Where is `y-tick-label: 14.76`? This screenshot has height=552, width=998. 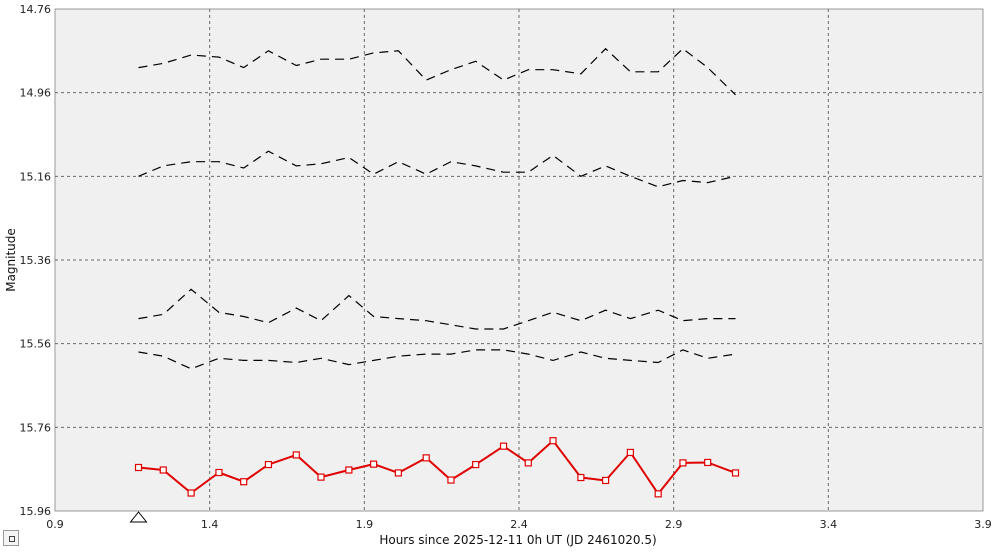
y-tick-label: 14.76 is located at coordinates (36, 9).